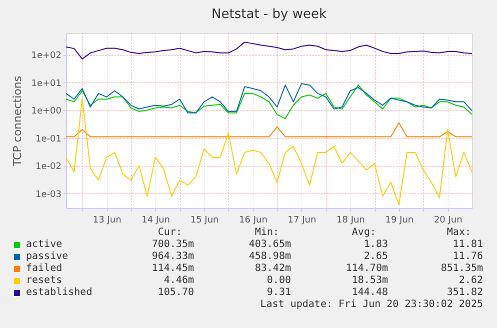  I want to click on text: 9.31, so click(278, 293).